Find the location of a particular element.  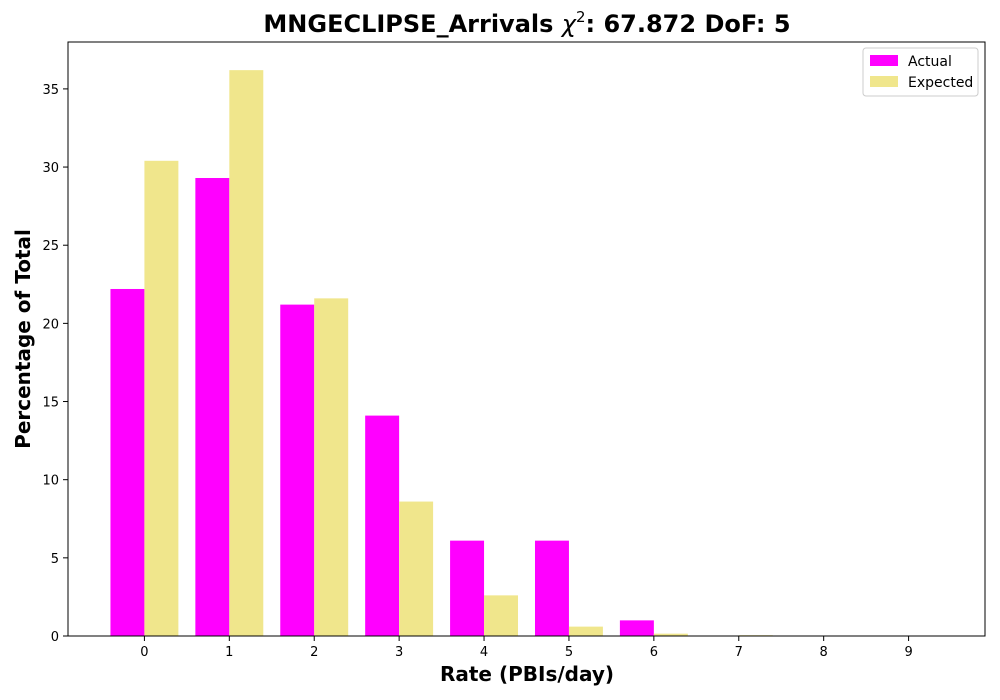

legend: Actual Expected is located at coordinates (920, 72).